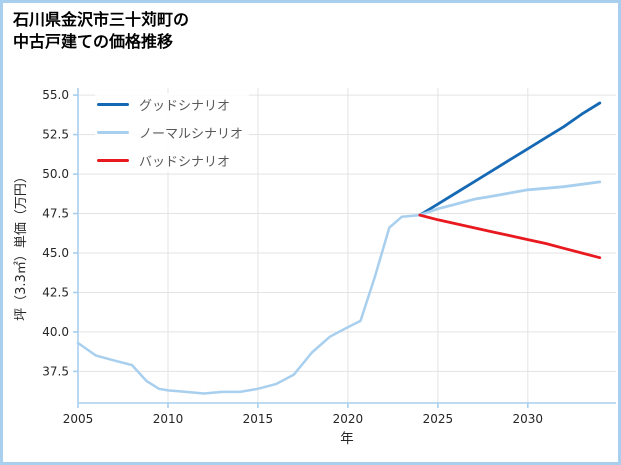 Image resolution: width=621 pixels, height=465 pixels. Describe the element at coordinates (55, 332) in the screenshot. I see `y-tick-label-40: 40.0` at that location.